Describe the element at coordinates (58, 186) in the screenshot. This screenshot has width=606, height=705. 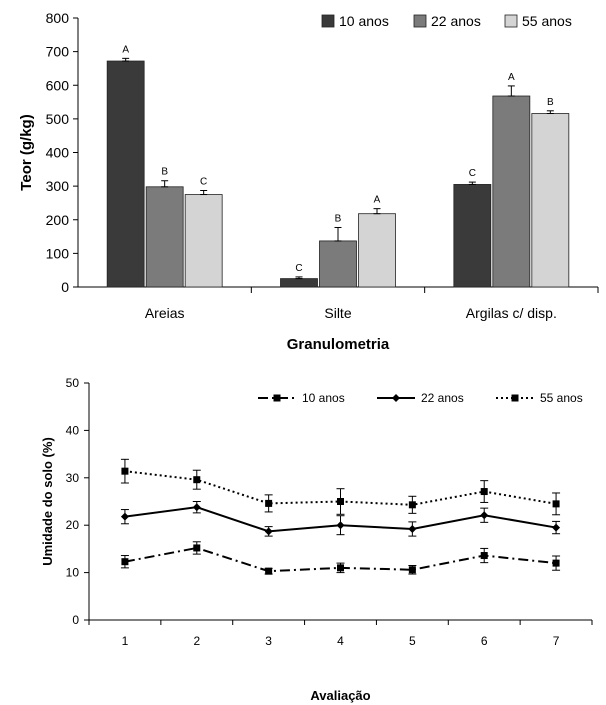
I see `bar-y-tick-label: 300` at that location.